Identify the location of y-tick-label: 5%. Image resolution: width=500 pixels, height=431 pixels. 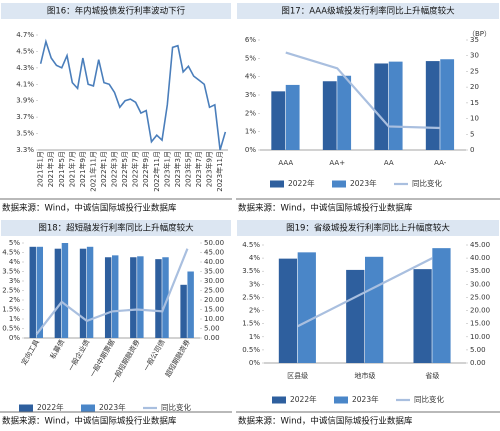
(250, 58).